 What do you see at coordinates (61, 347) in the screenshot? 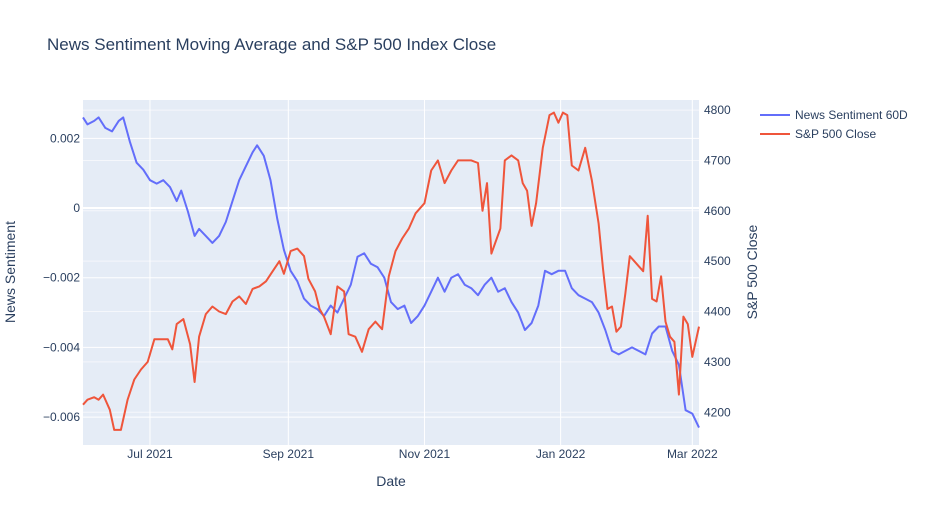
I see `y-tick-label: −0.004` at bounding box center [61, 347].